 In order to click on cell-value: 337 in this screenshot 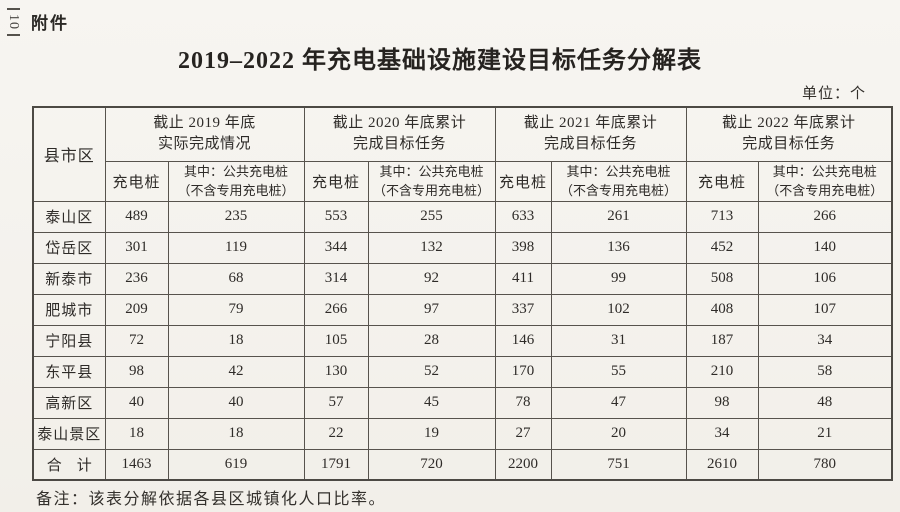, I will do `click(523, 309)`.